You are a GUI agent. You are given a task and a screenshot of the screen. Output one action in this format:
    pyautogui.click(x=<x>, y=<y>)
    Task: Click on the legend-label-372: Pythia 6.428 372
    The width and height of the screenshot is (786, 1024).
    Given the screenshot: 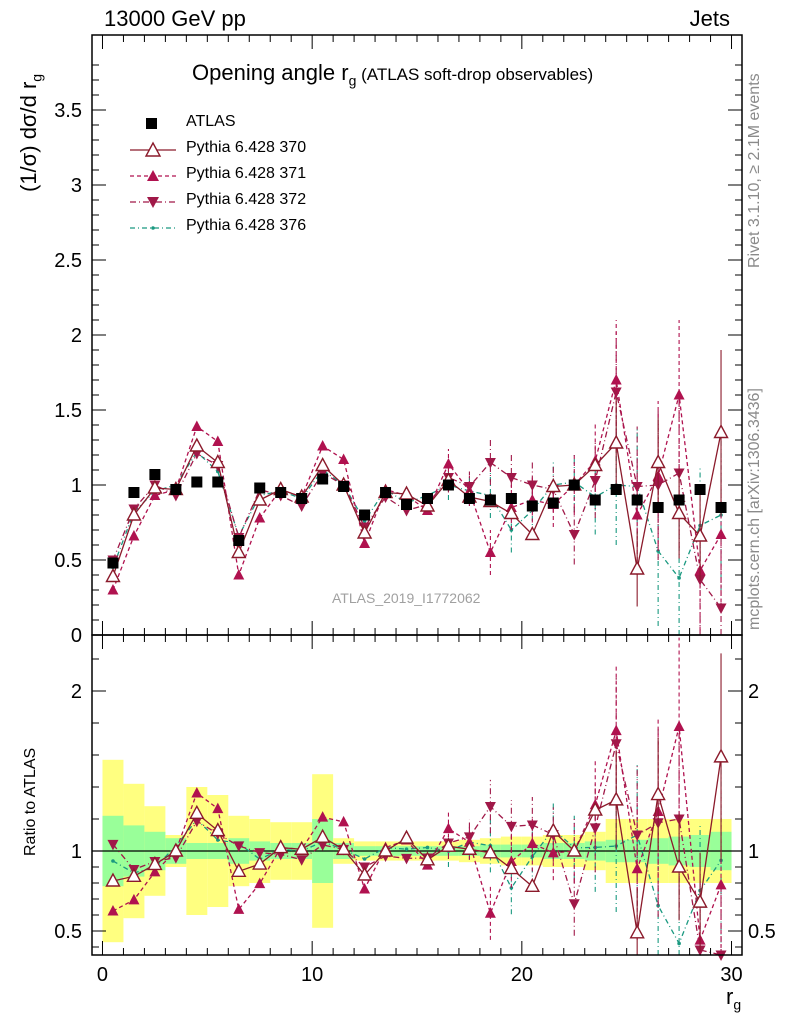 What is the action you would take?
    pyautogui.click(x=246, y=199)
    